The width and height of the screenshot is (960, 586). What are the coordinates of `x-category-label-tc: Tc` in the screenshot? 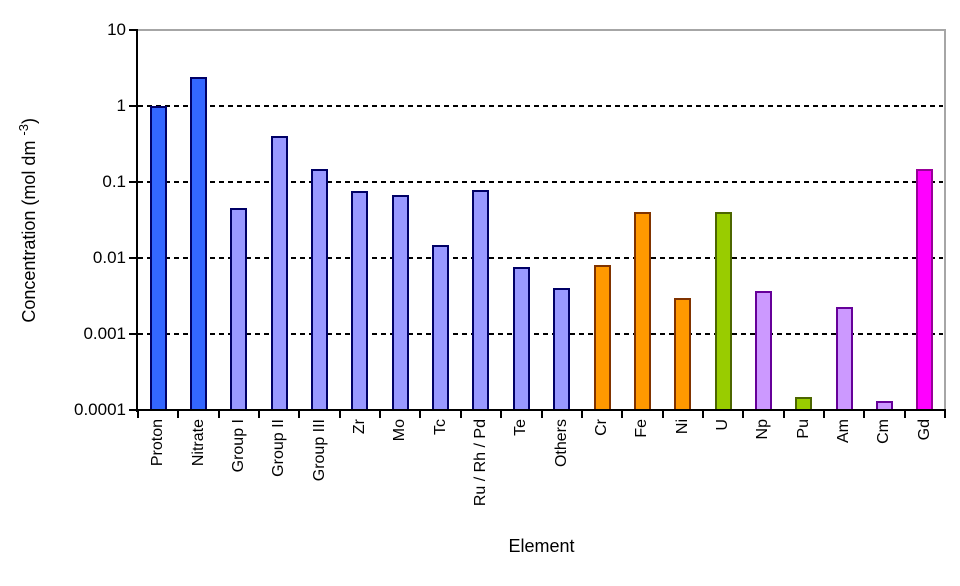 It's located at (440, 427).